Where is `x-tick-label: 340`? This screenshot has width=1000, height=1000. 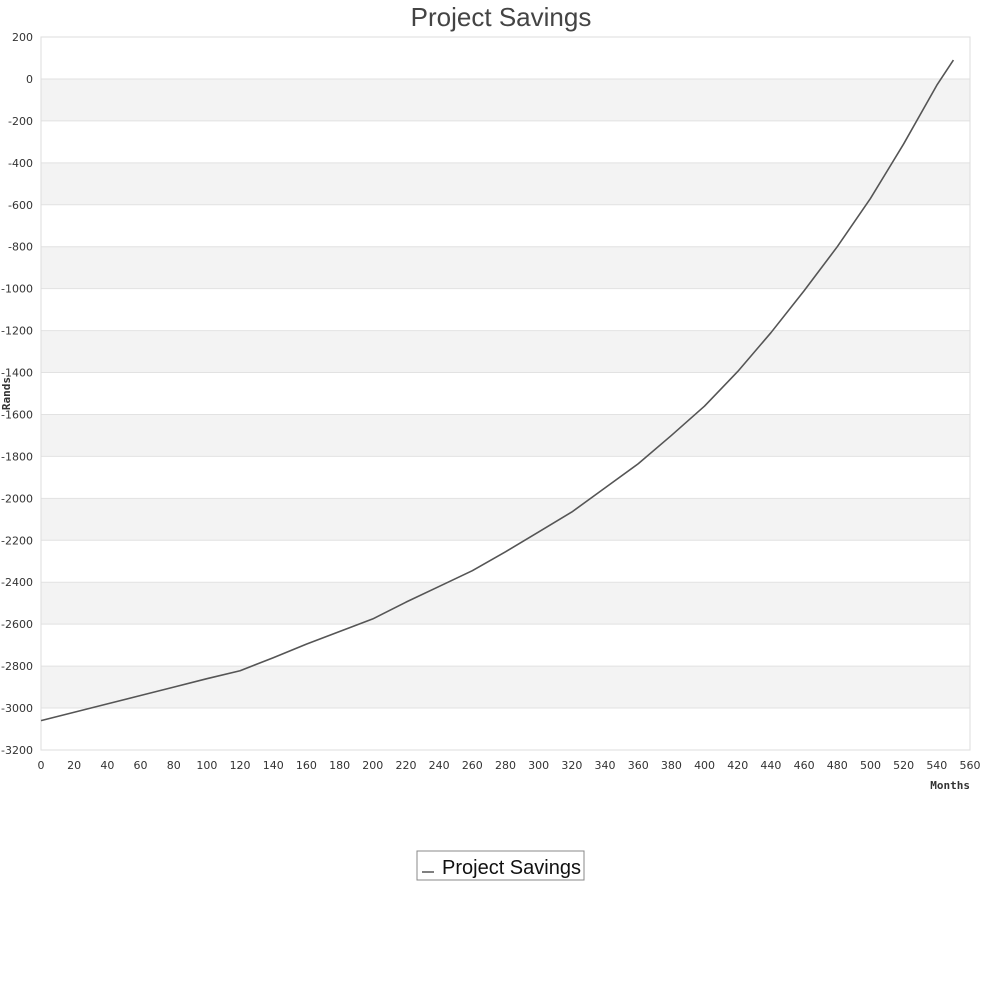
x-tick-label: 340 is located at coordinates (605, 765).